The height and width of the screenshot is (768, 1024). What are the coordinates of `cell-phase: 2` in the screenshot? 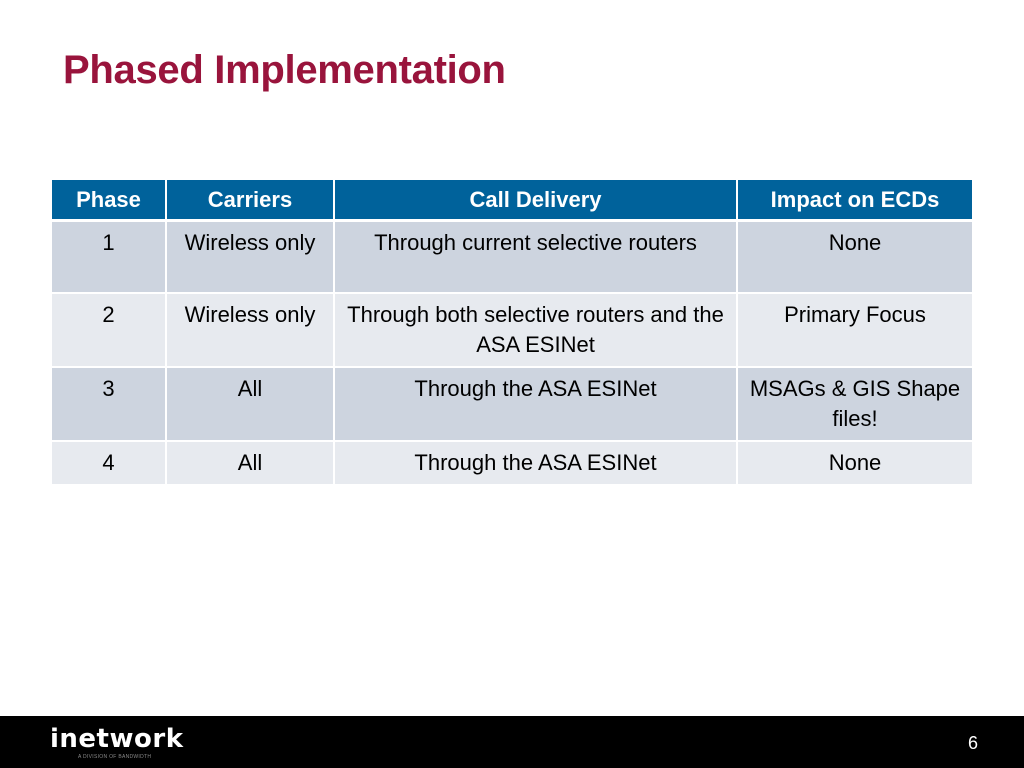 It's located at (109, 330).